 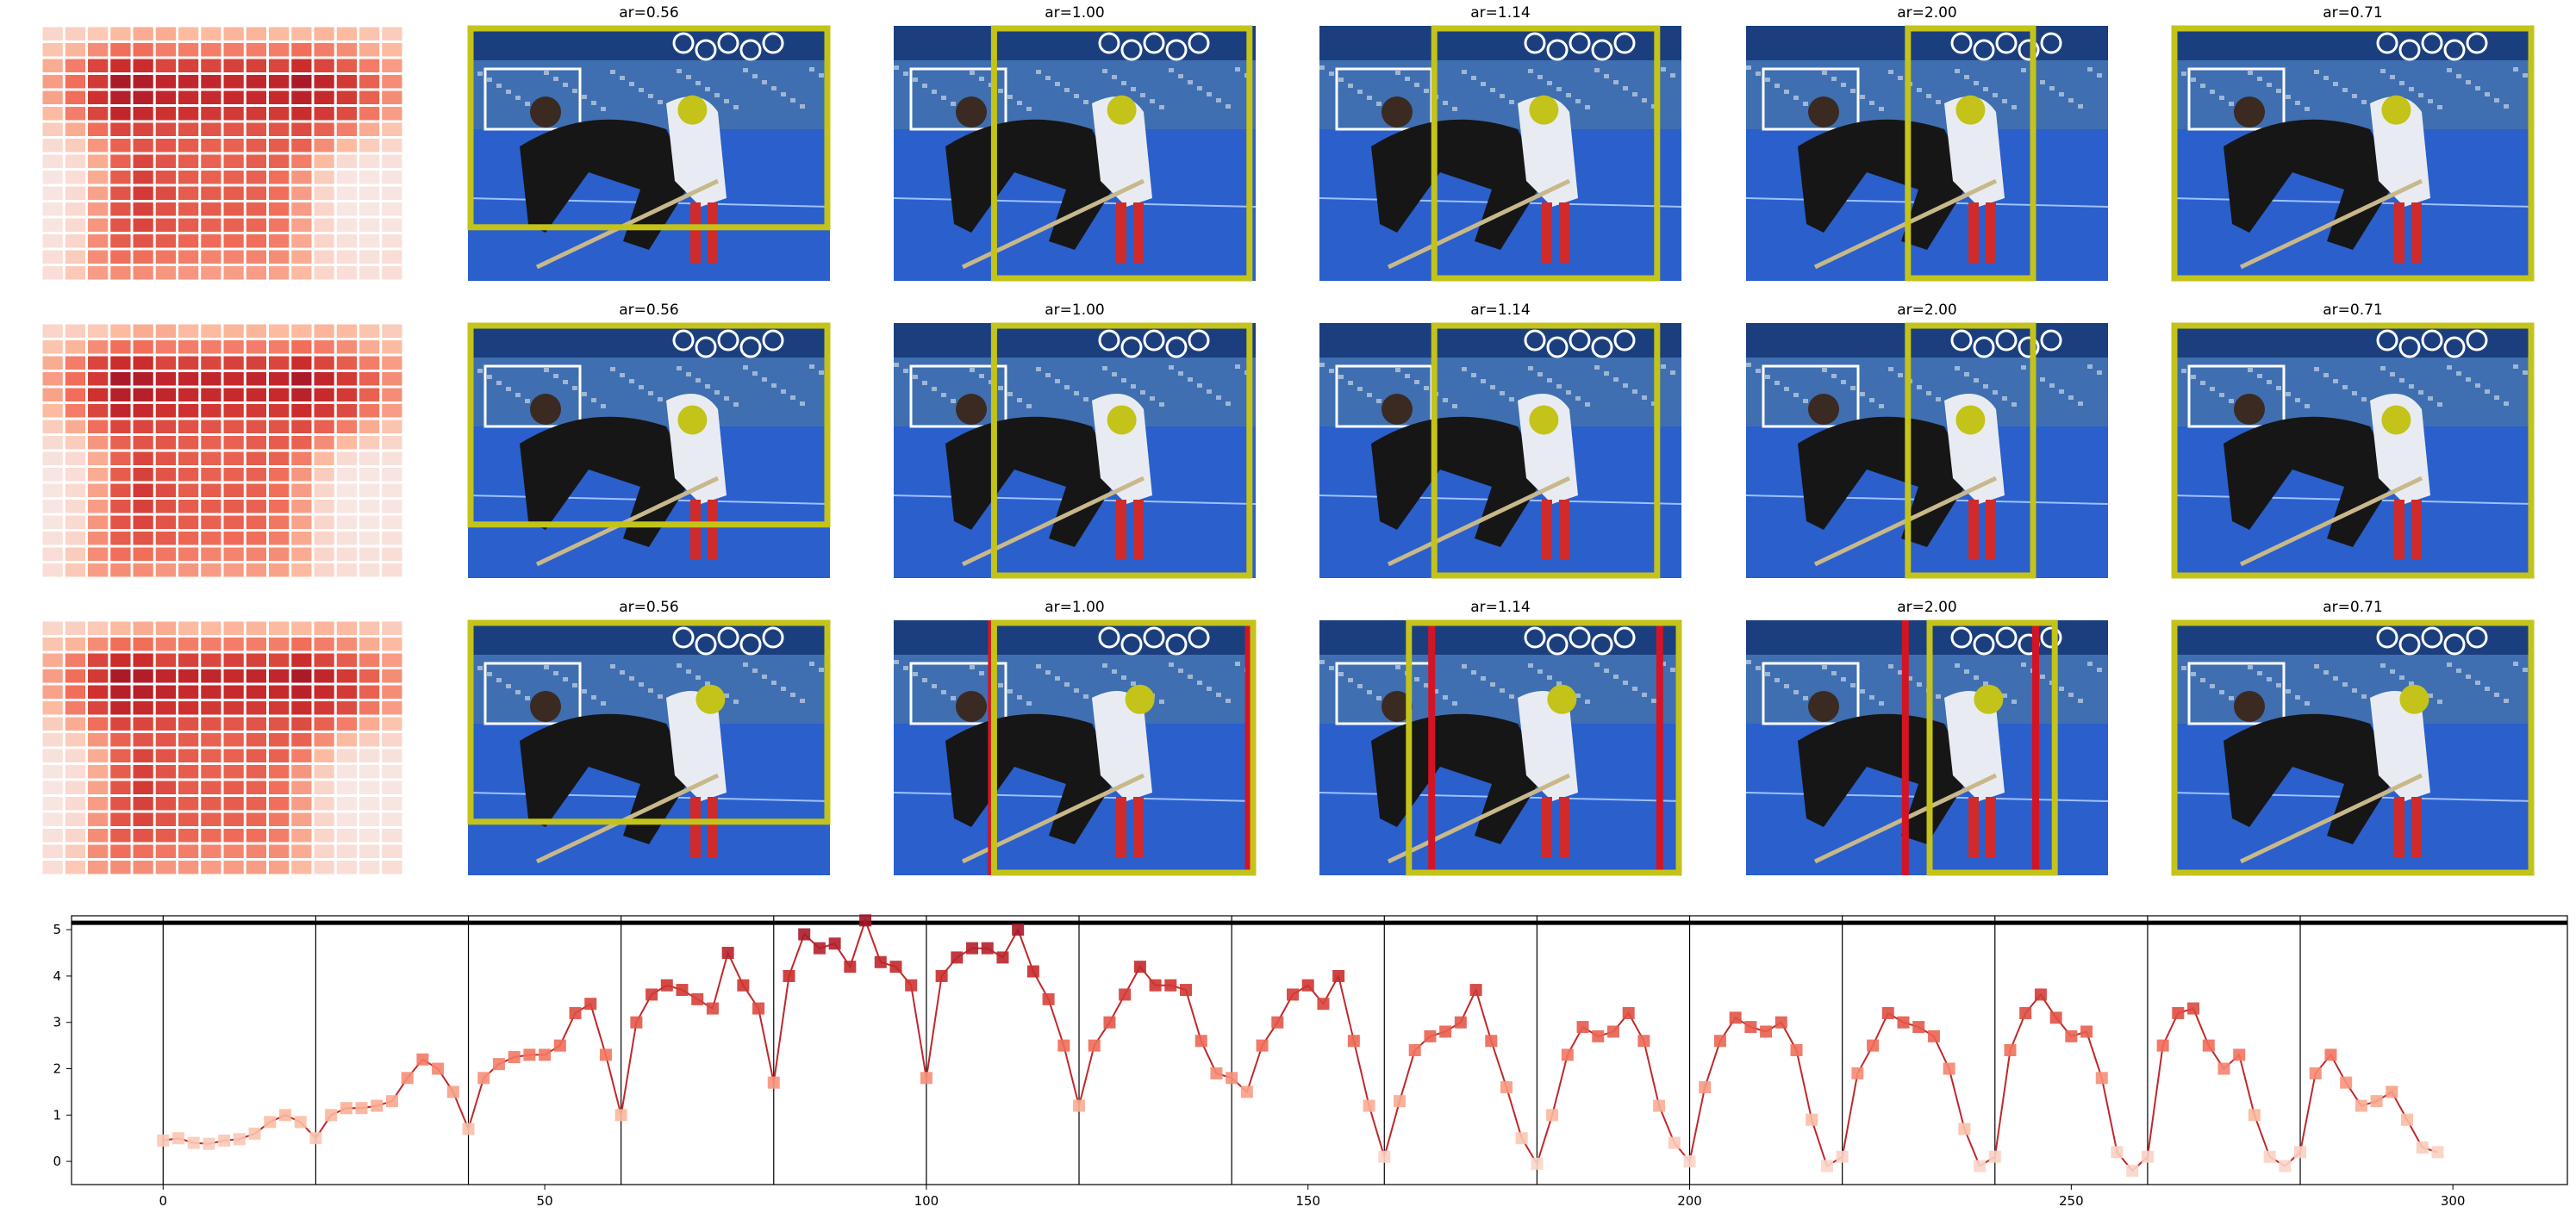 What do you see at coordinates (627, 818) in the screenshot?
I see `hockey-stick` at bounding box center [627, 818].